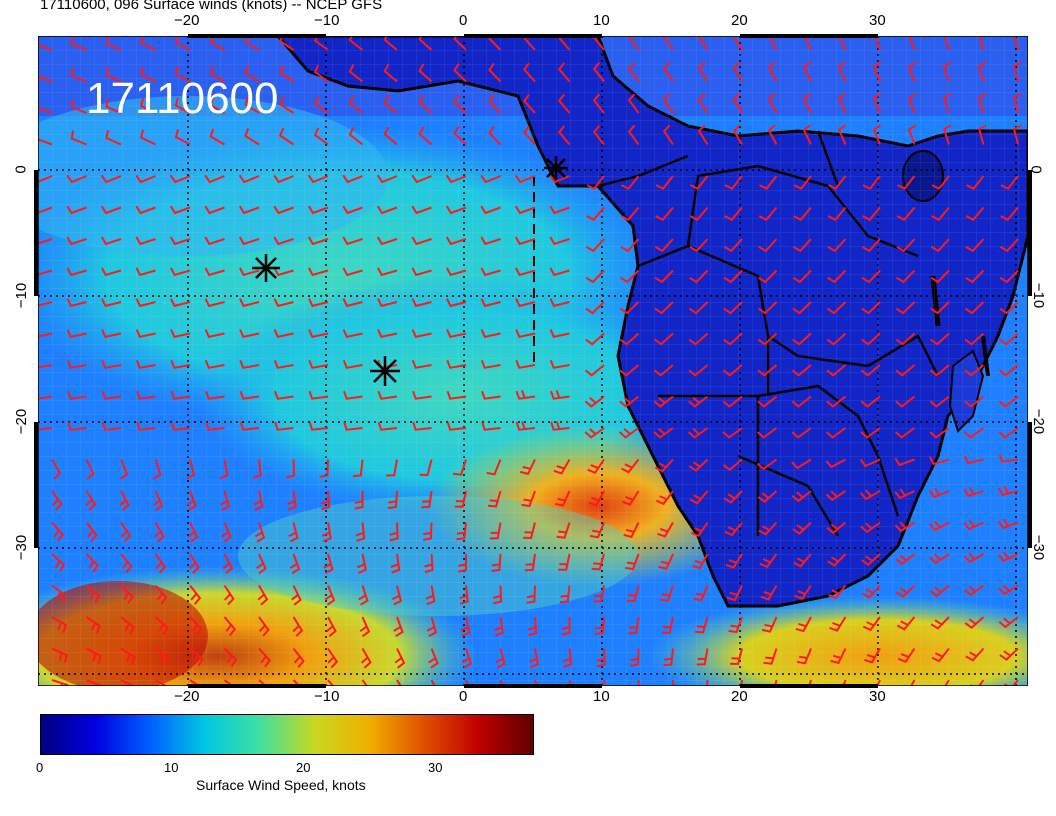 This screenshot has height=816, width=1056. What do you see at coordinates (303, 767) in the screenshot?
I see `colorbar-tick: 20` at bounding box center [303, 767].